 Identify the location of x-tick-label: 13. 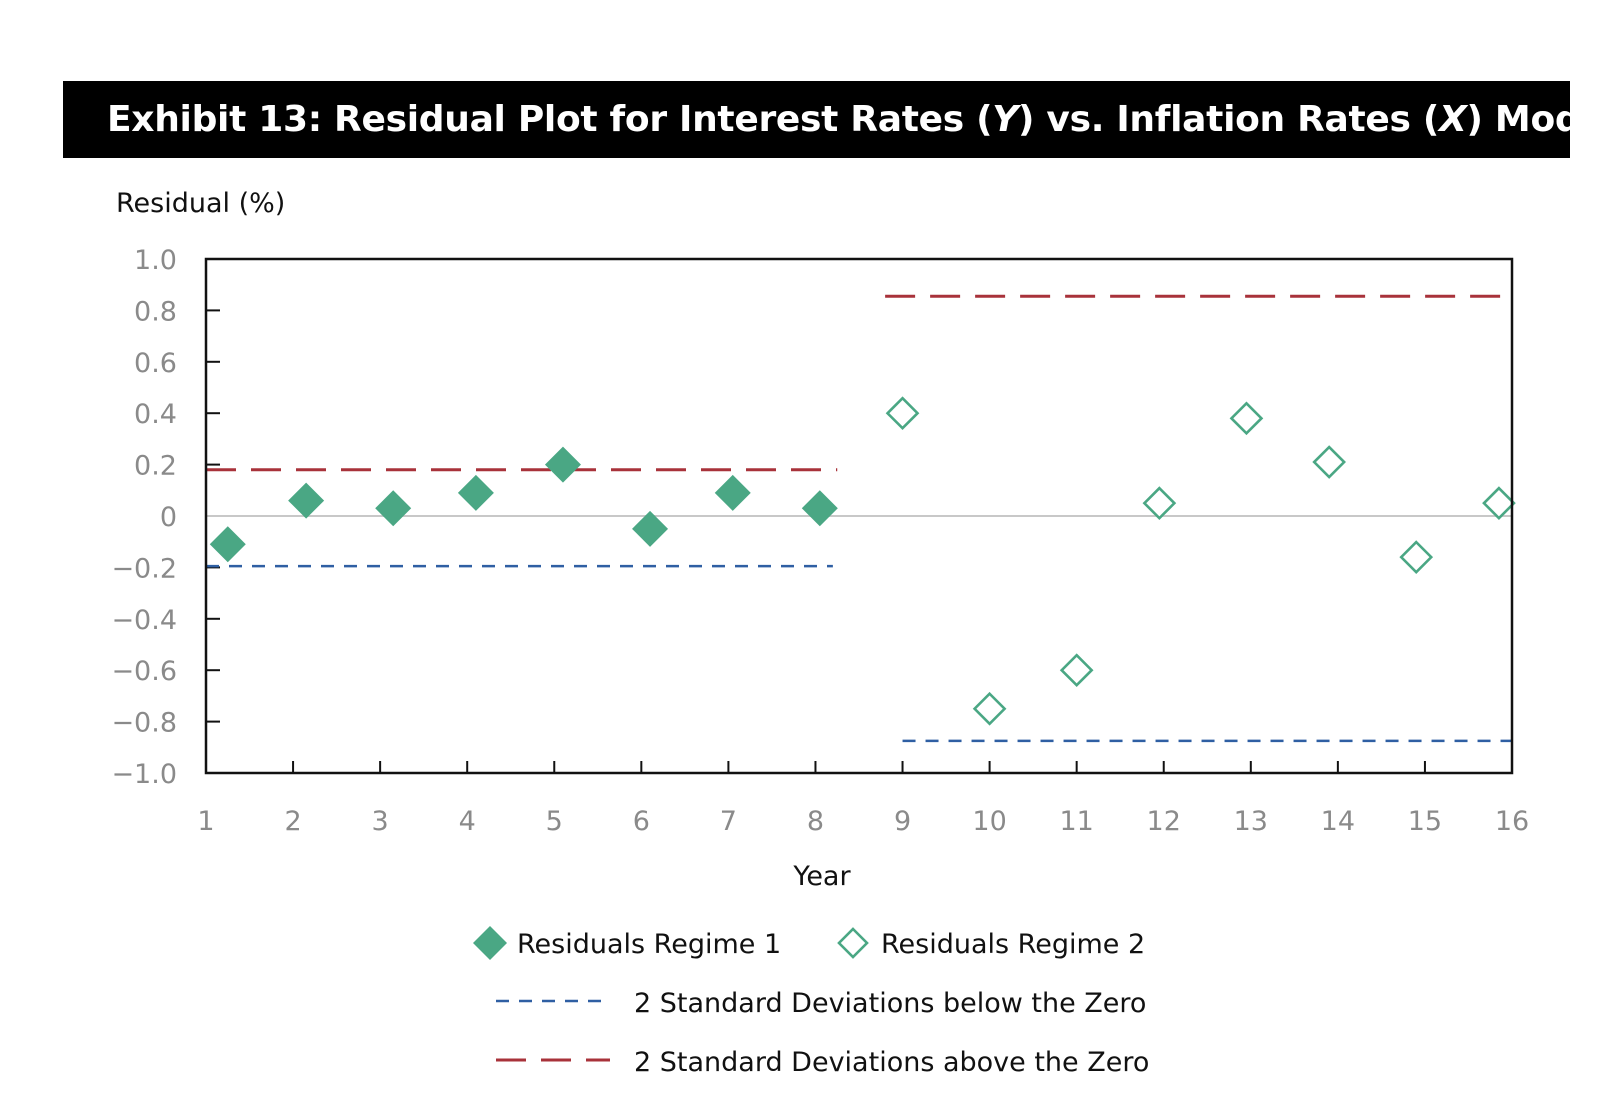
(1251, 821).